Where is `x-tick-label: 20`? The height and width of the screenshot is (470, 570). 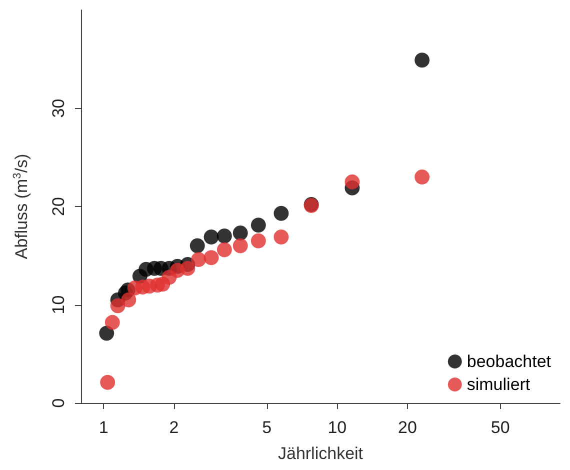 x-tick-label: 20 is located at coordinates (407, 427).